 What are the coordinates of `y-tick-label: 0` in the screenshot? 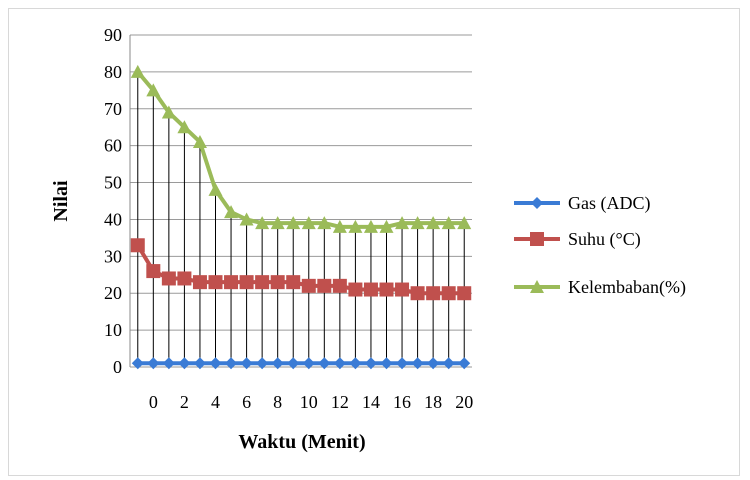 It's located at (117, 367).